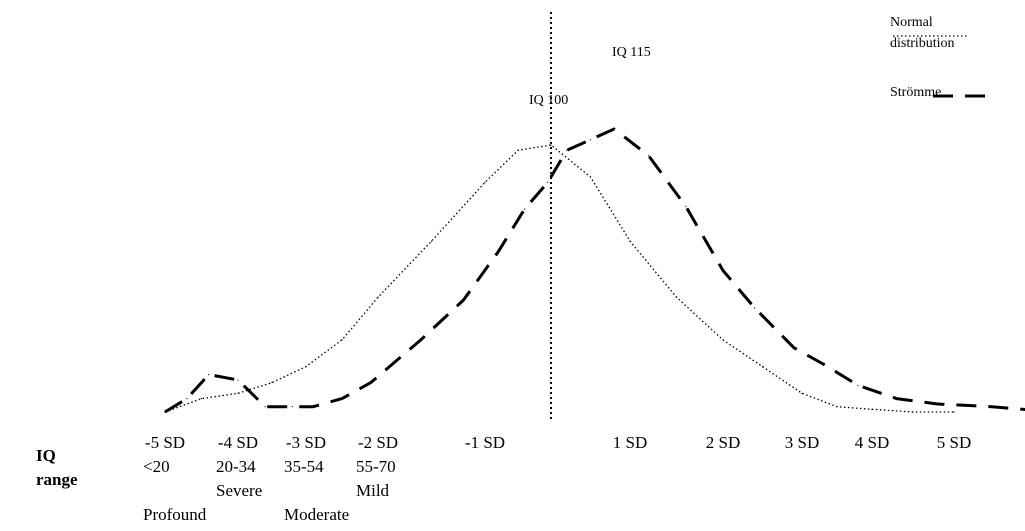 The height and width of the screenshot is (531, 1025). I want to click on x-tick-label: 3 SD, so click(802, 442).